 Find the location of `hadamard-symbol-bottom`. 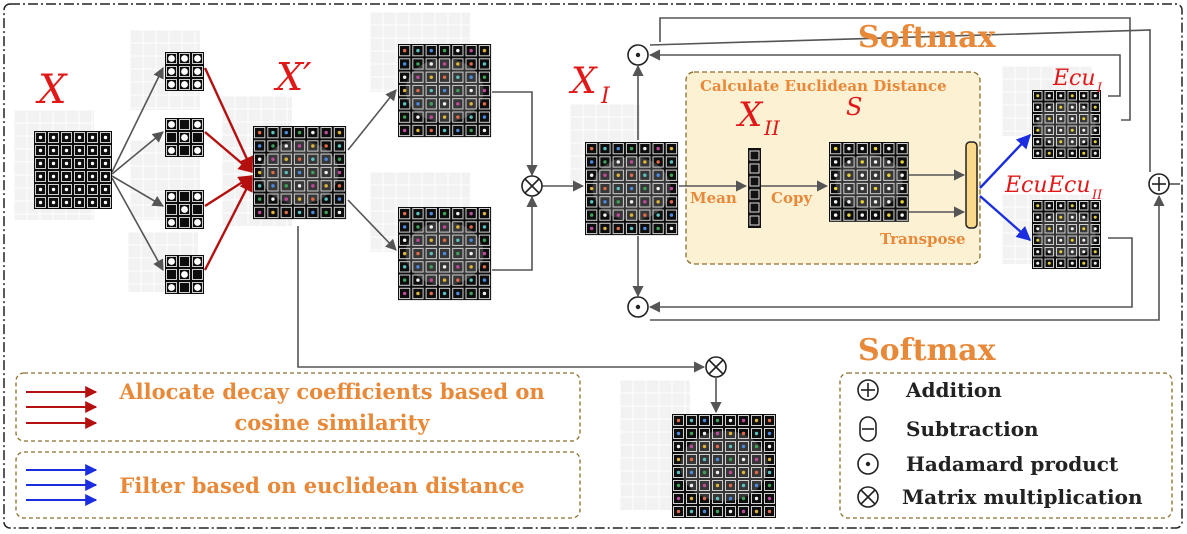

hadamard-symbol-bottom is located at coordinates (638, 307).